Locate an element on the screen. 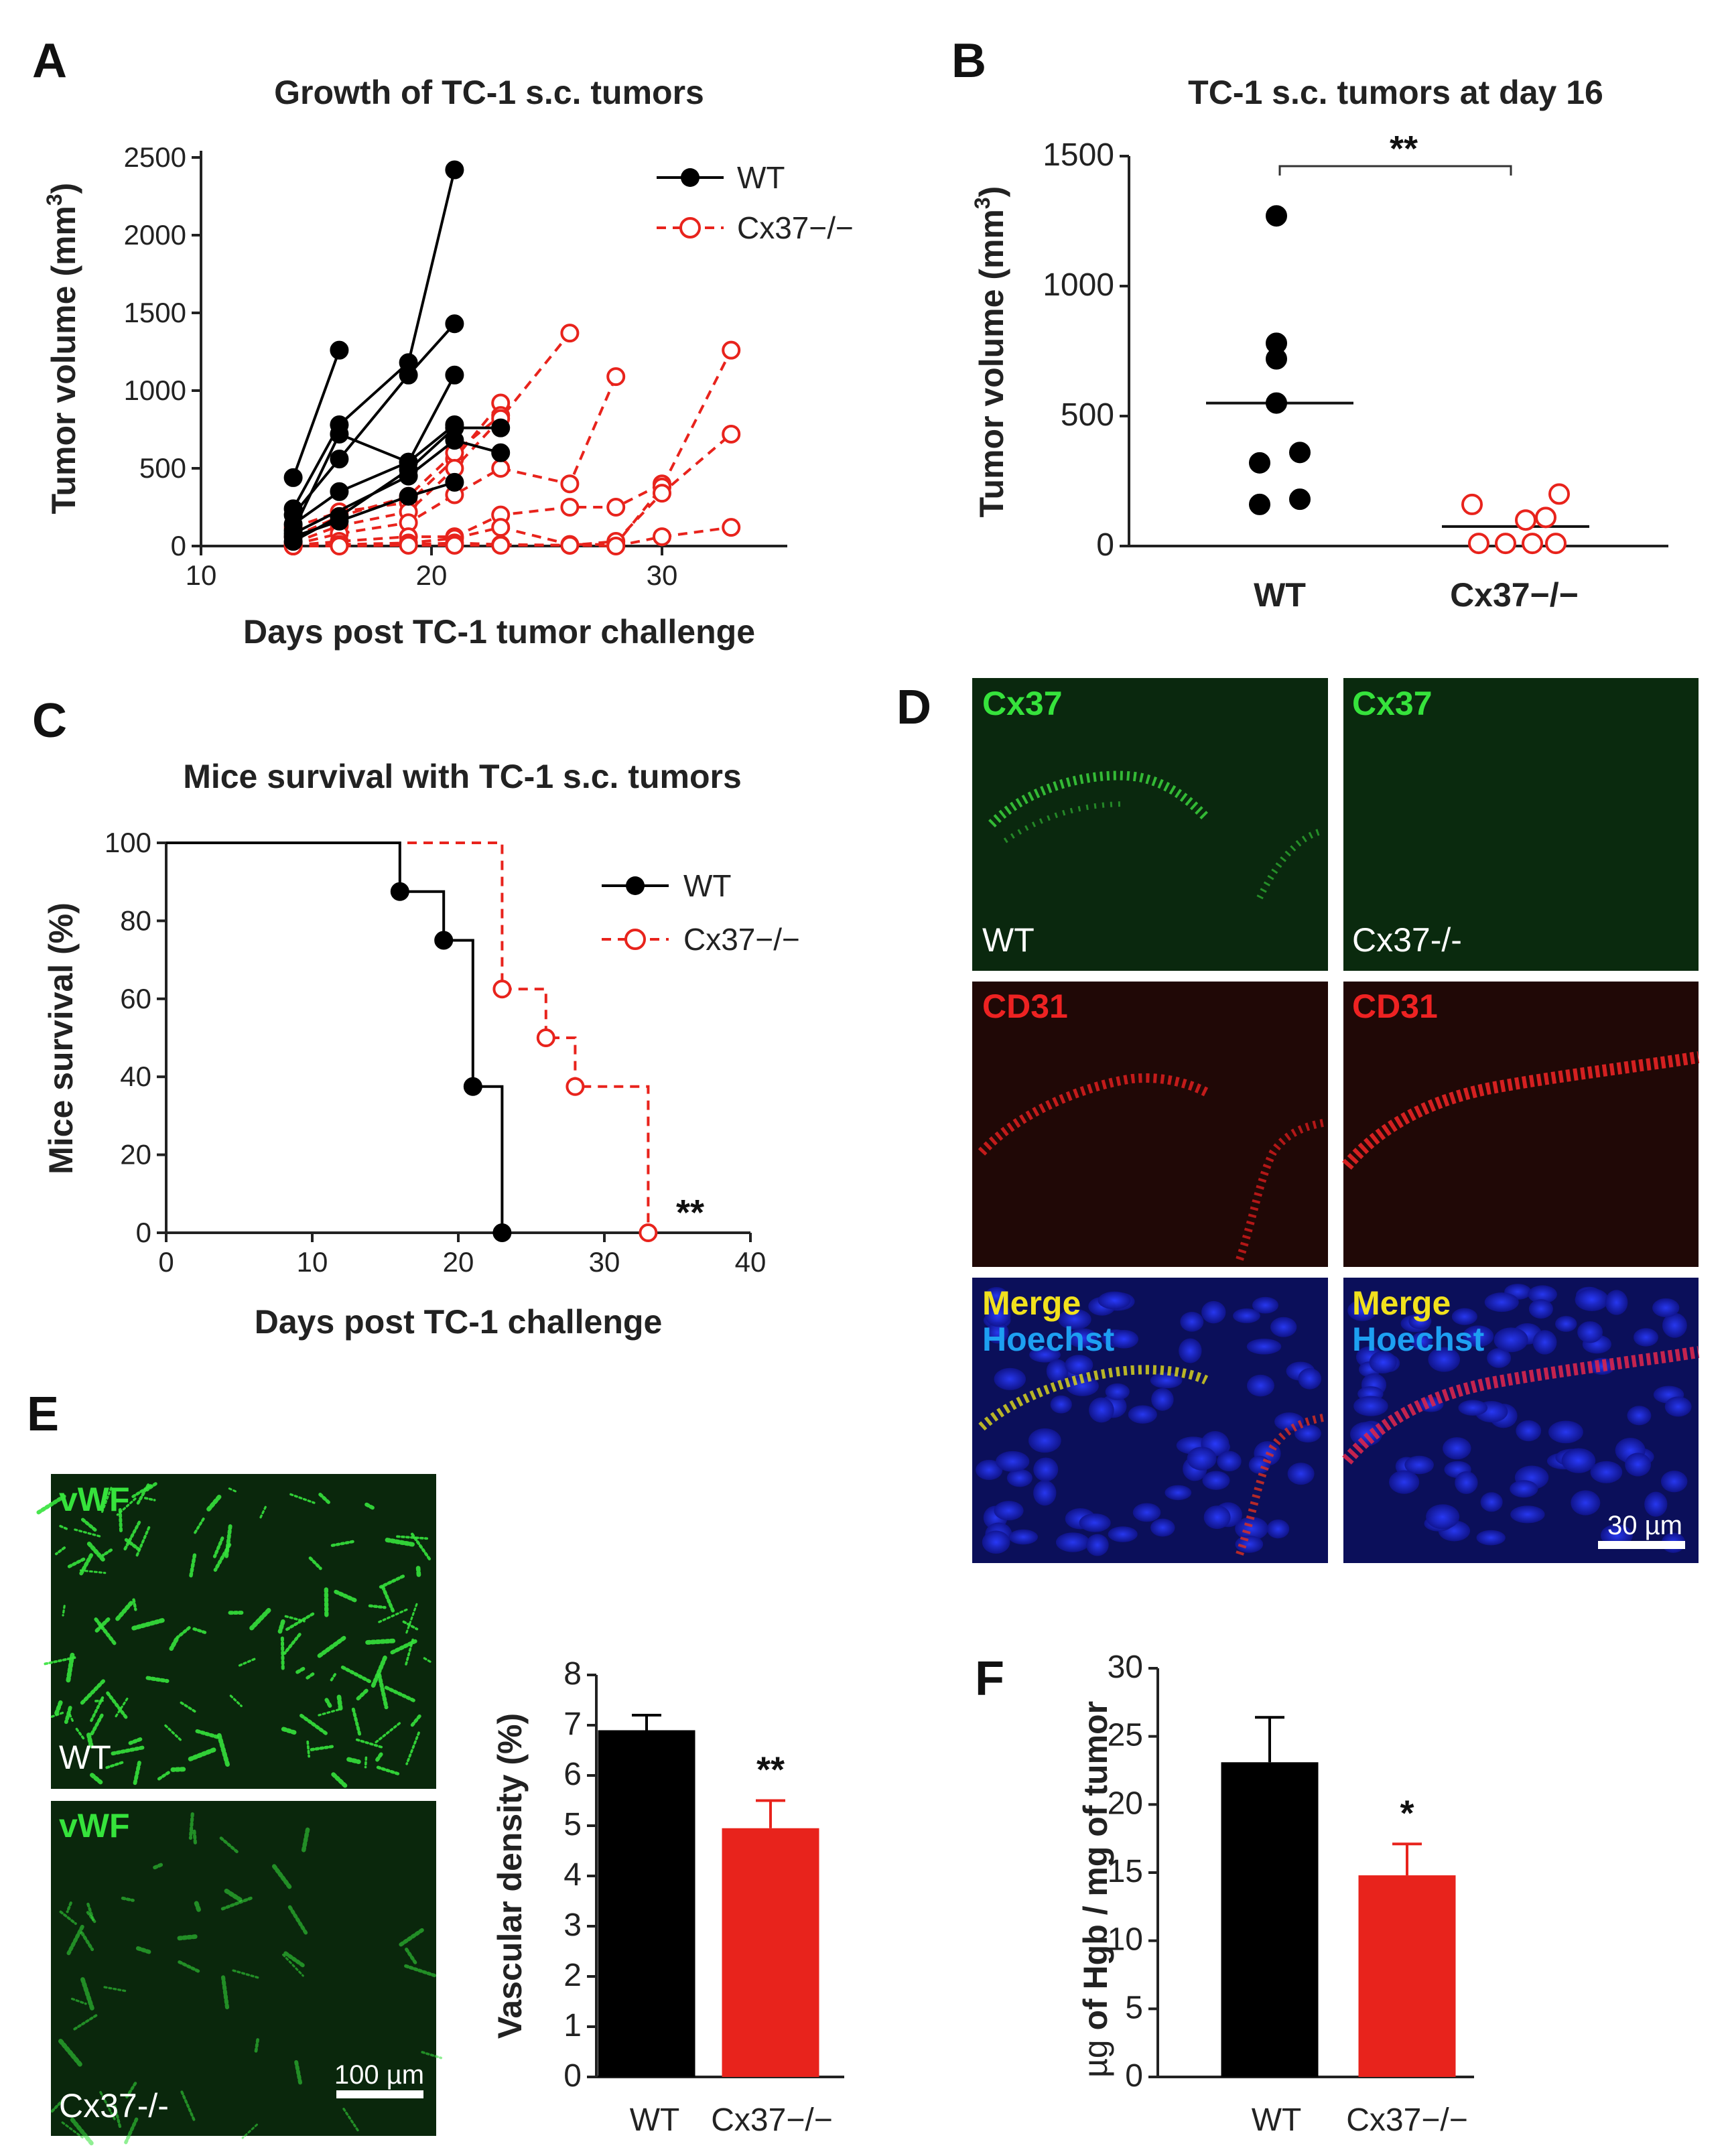  chart-a-axes is located at coordinates (493, 349).